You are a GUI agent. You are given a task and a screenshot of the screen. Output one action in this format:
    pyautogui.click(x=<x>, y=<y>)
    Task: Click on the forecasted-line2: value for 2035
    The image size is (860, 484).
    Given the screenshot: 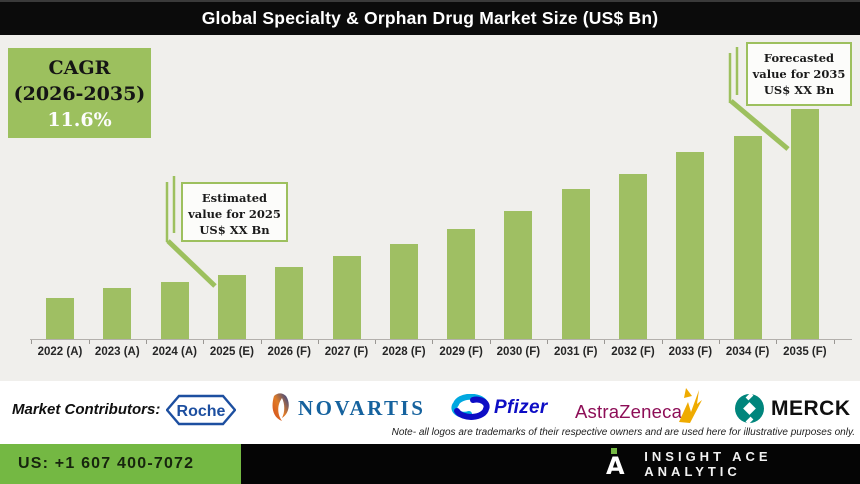 What is the action you would take?
    pyautogui.click(x=799, y=74)
    